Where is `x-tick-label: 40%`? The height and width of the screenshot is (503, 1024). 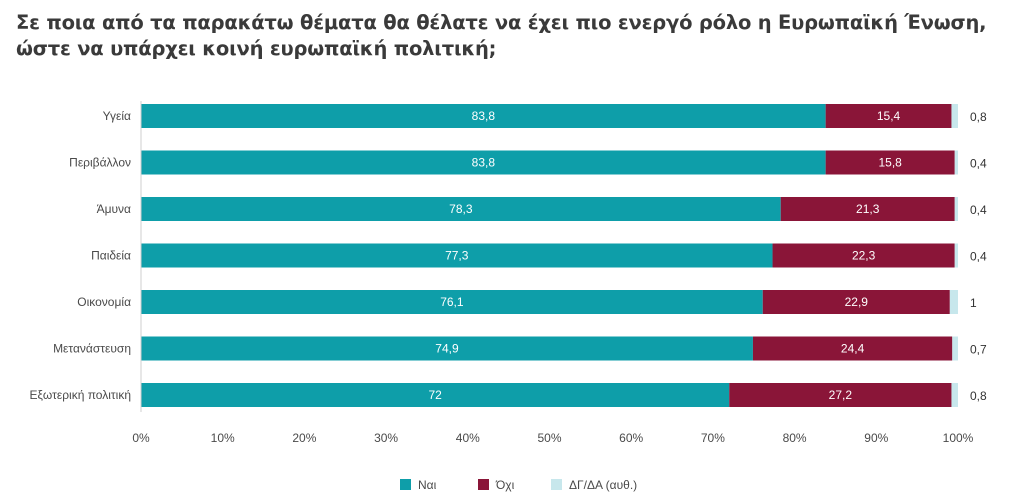
x-tick-label: 40% is located at coordinates (468, 438).